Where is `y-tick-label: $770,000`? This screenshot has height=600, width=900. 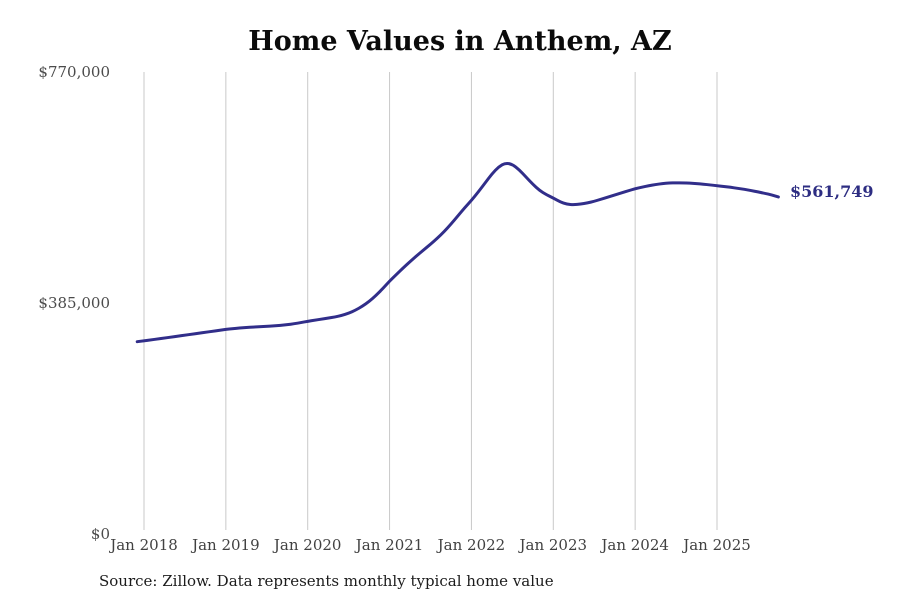 y-tick-label: $770,000 is located at coordinates (74, 72).